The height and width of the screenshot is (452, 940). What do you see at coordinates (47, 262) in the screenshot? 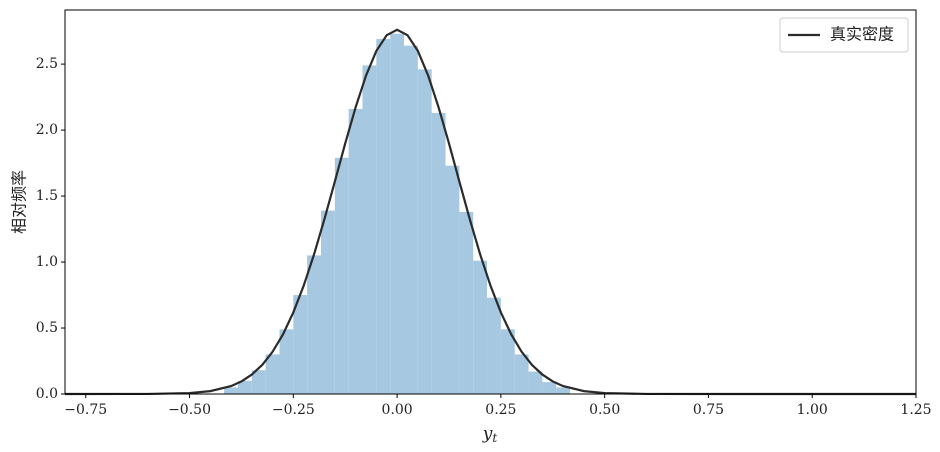
I see `y-tick-label: 1.0` at bounding box center [47, 262].